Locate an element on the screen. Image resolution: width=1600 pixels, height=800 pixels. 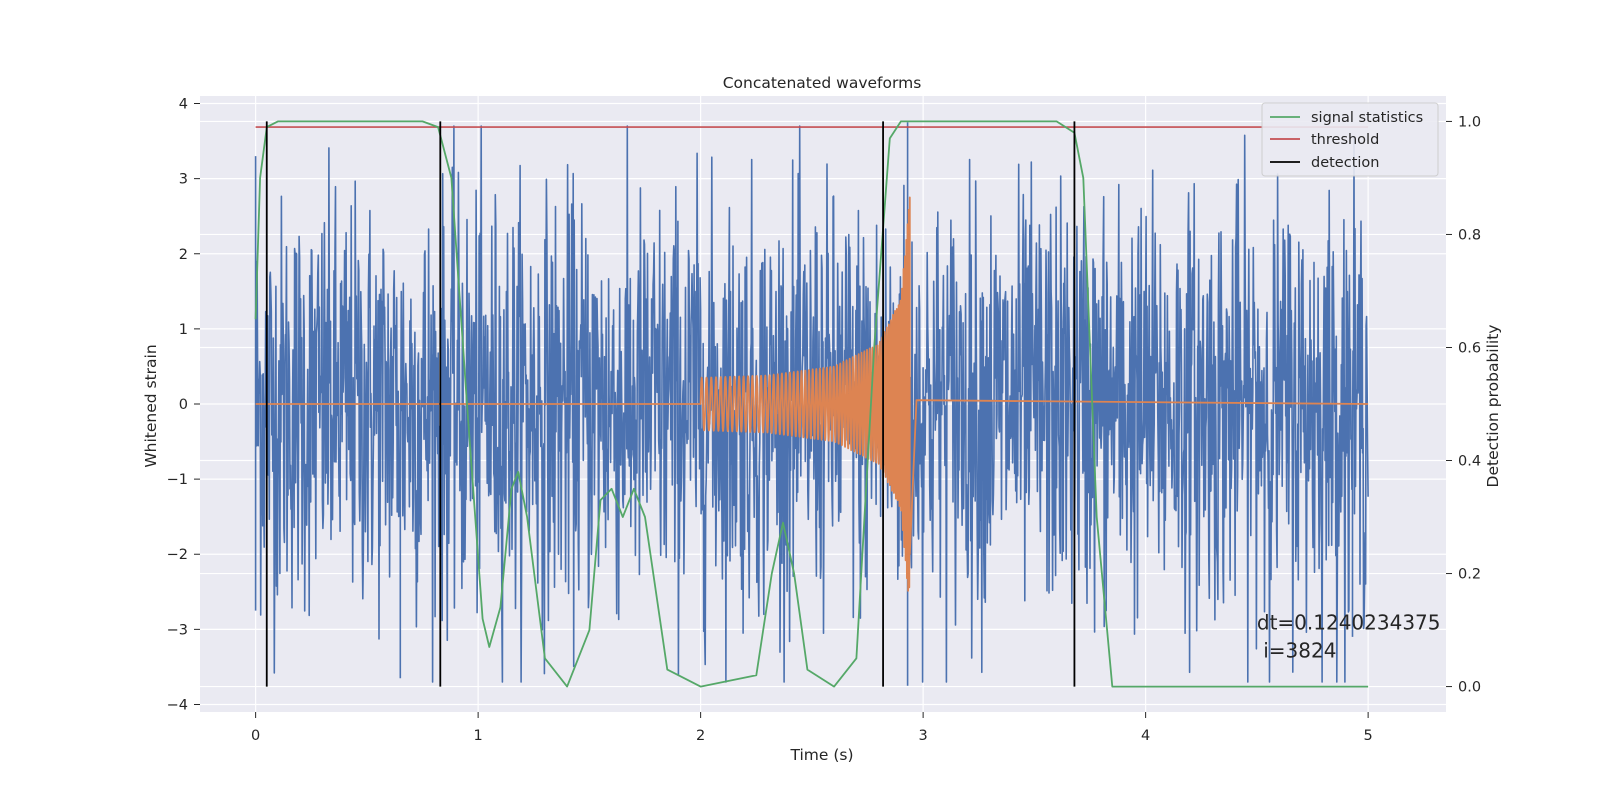
y-right-tick-label: 0.2 is located at coordinates (1469, 575).